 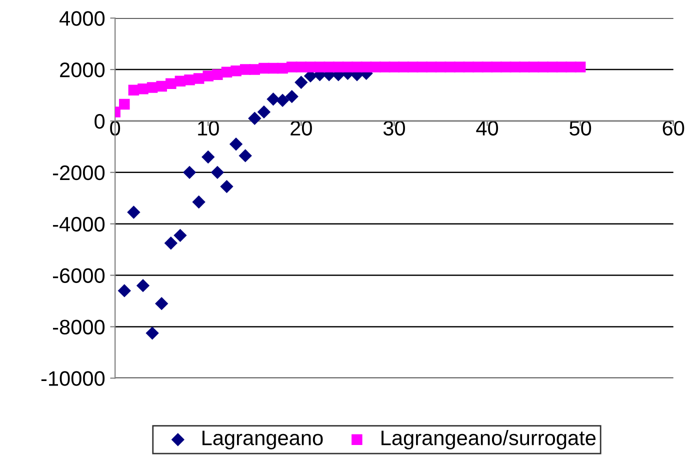 What do you see at coordinates (73, 378) in the screenshot?
I see `y-tick-label: -10000` at bounding box center [73, 378].